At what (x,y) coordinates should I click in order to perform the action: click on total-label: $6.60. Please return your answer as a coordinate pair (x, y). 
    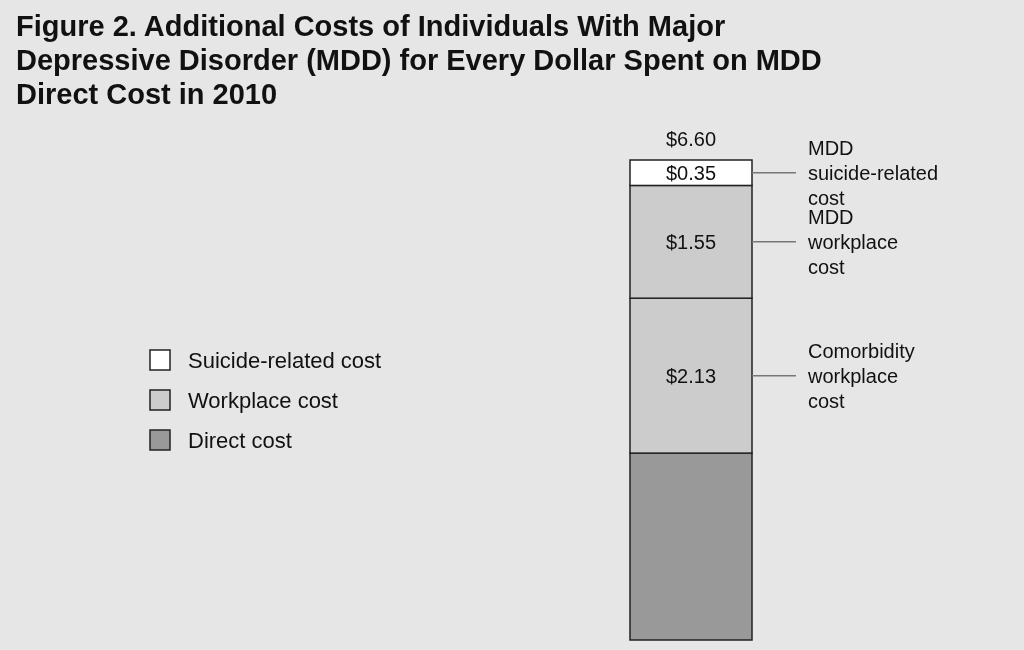
    Looking at the image, I should click on (691, 139).